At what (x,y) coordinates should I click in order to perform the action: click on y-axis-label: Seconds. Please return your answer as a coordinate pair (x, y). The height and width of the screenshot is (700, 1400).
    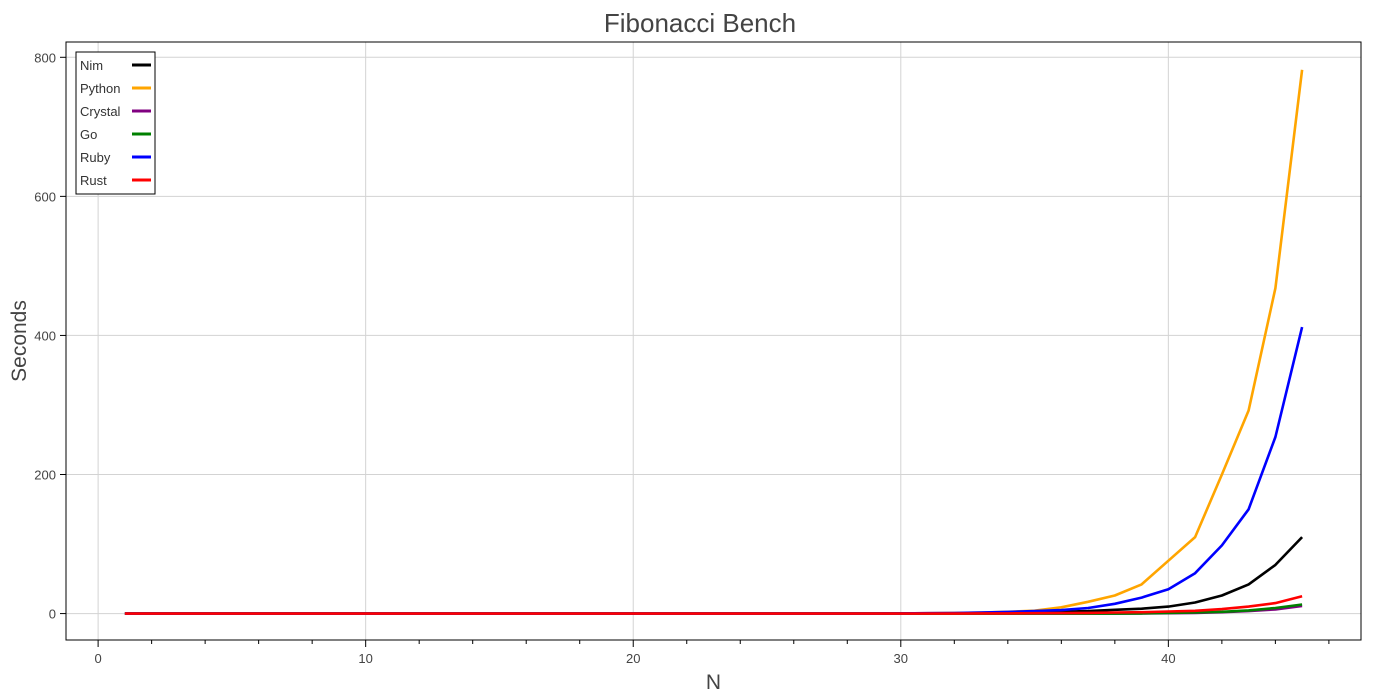
    Looking at the image, I should click on (19, 341).